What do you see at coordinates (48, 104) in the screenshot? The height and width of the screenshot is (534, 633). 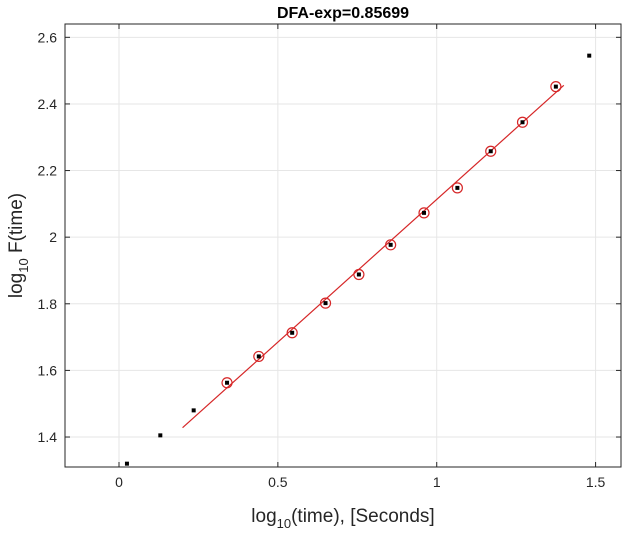 I see `y-tick-label: 2.4` at bounding box center [48, 104].